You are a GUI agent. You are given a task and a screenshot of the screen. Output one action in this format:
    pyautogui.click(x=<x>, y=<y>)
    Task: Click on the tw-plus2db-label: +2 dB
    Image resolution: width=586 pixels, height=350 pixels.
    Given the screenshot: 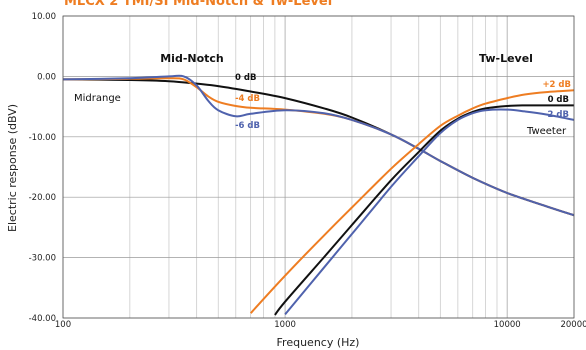 What is the action you would take?
    pyautogui.click(x=556, y=85)
    